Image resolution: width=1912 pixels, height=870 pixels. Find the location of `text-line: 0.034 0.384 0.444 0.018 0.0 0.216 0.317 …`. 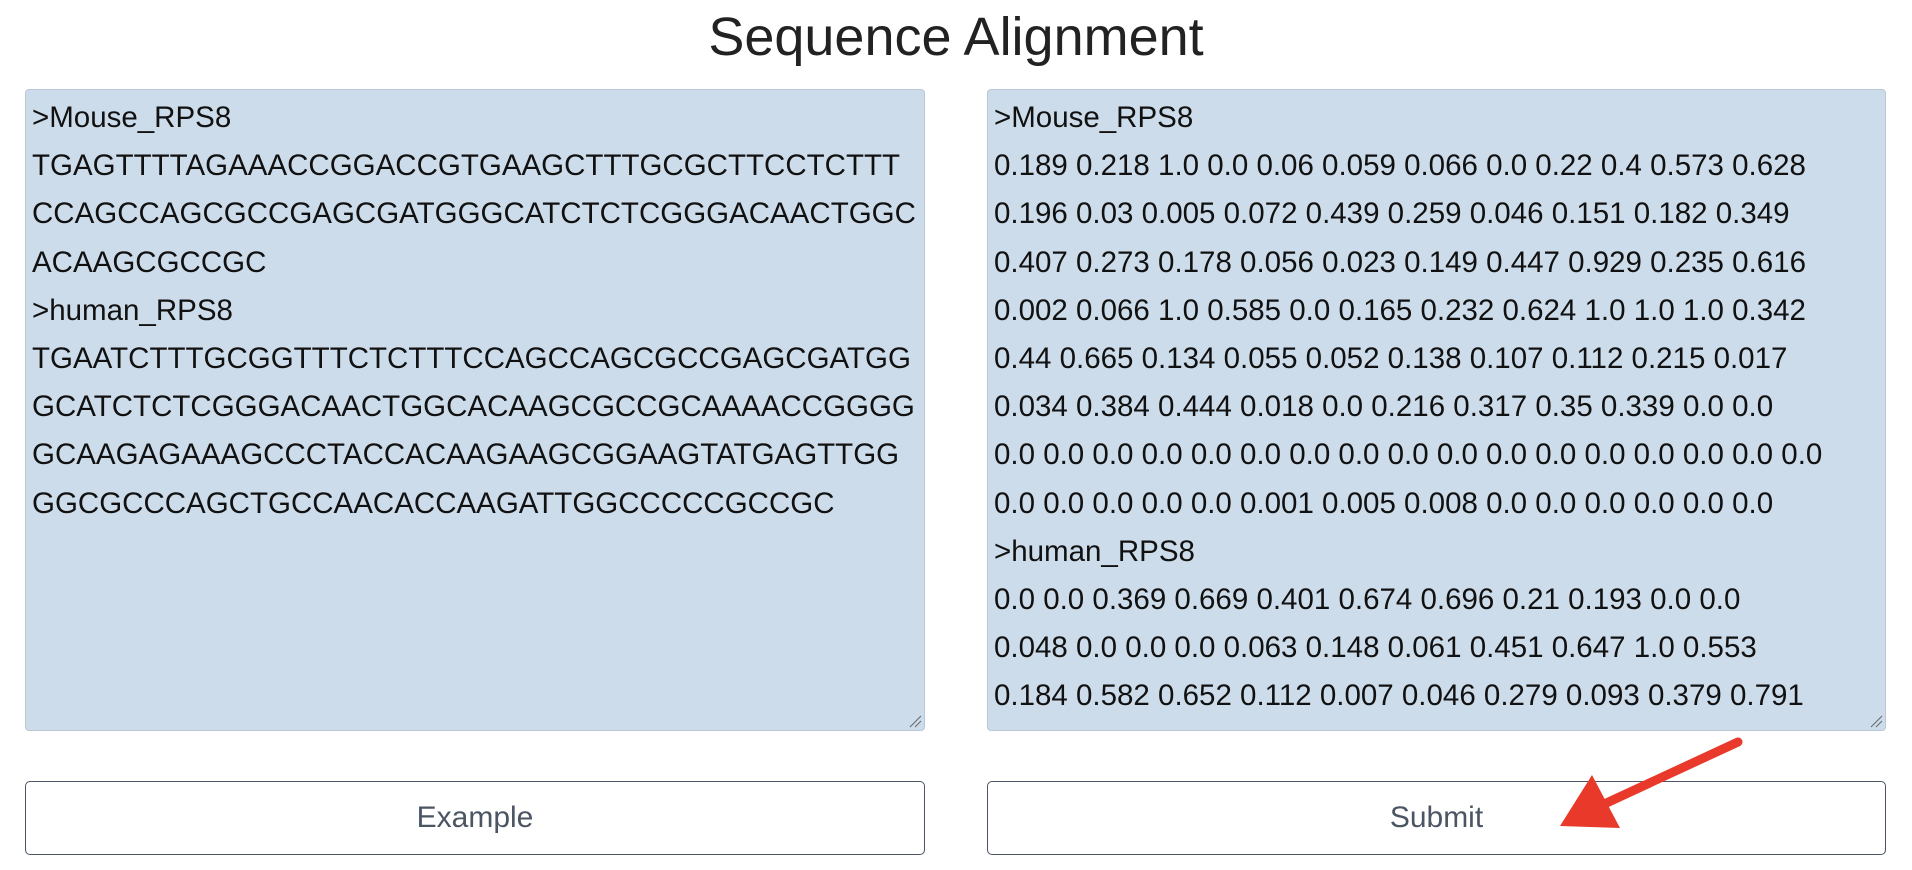

text-line: 0.034 0.384 0.444 0.018 0.0 0.216 0.317 … is located at coordinates (1384, 407).